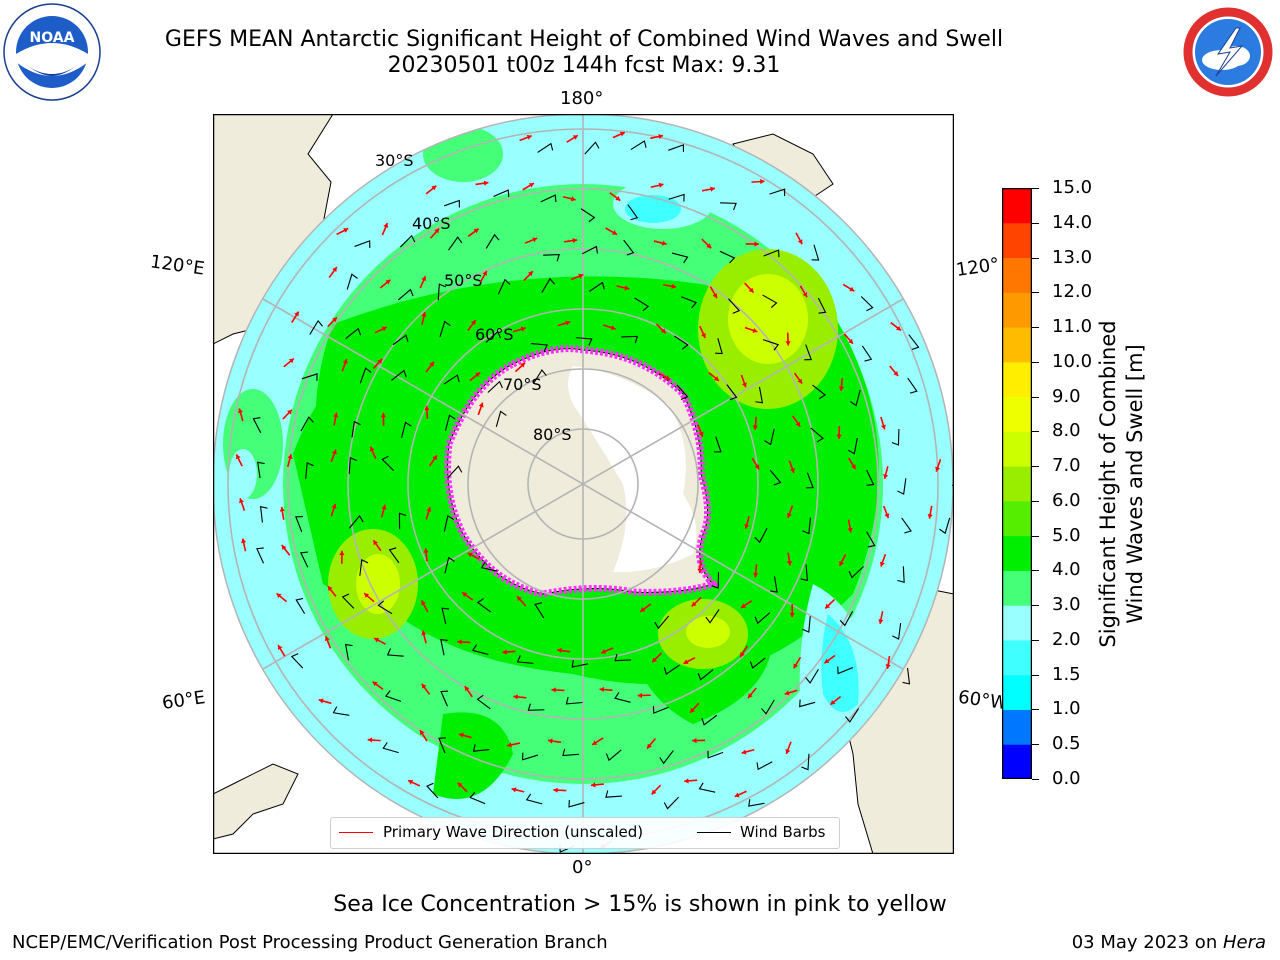  What do you see at coordinates (1072, 292) in the screenshot?
I see `colorbar-tick-label: 12.0` at bounding box center [1072, 292].